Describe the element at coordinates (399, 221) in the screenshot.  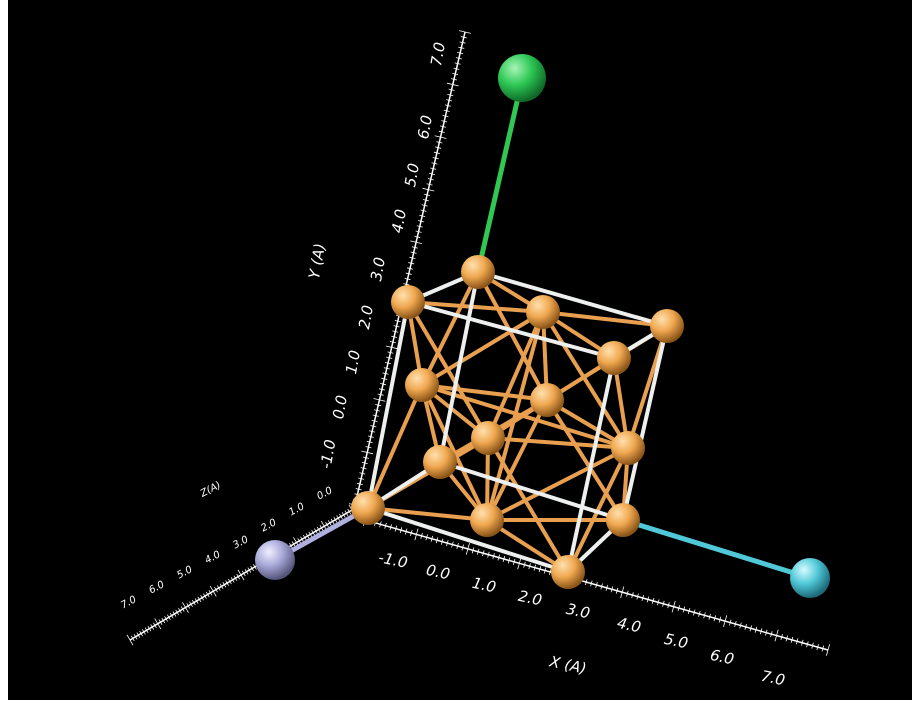
I see `tick-label: 4.0` at that location.